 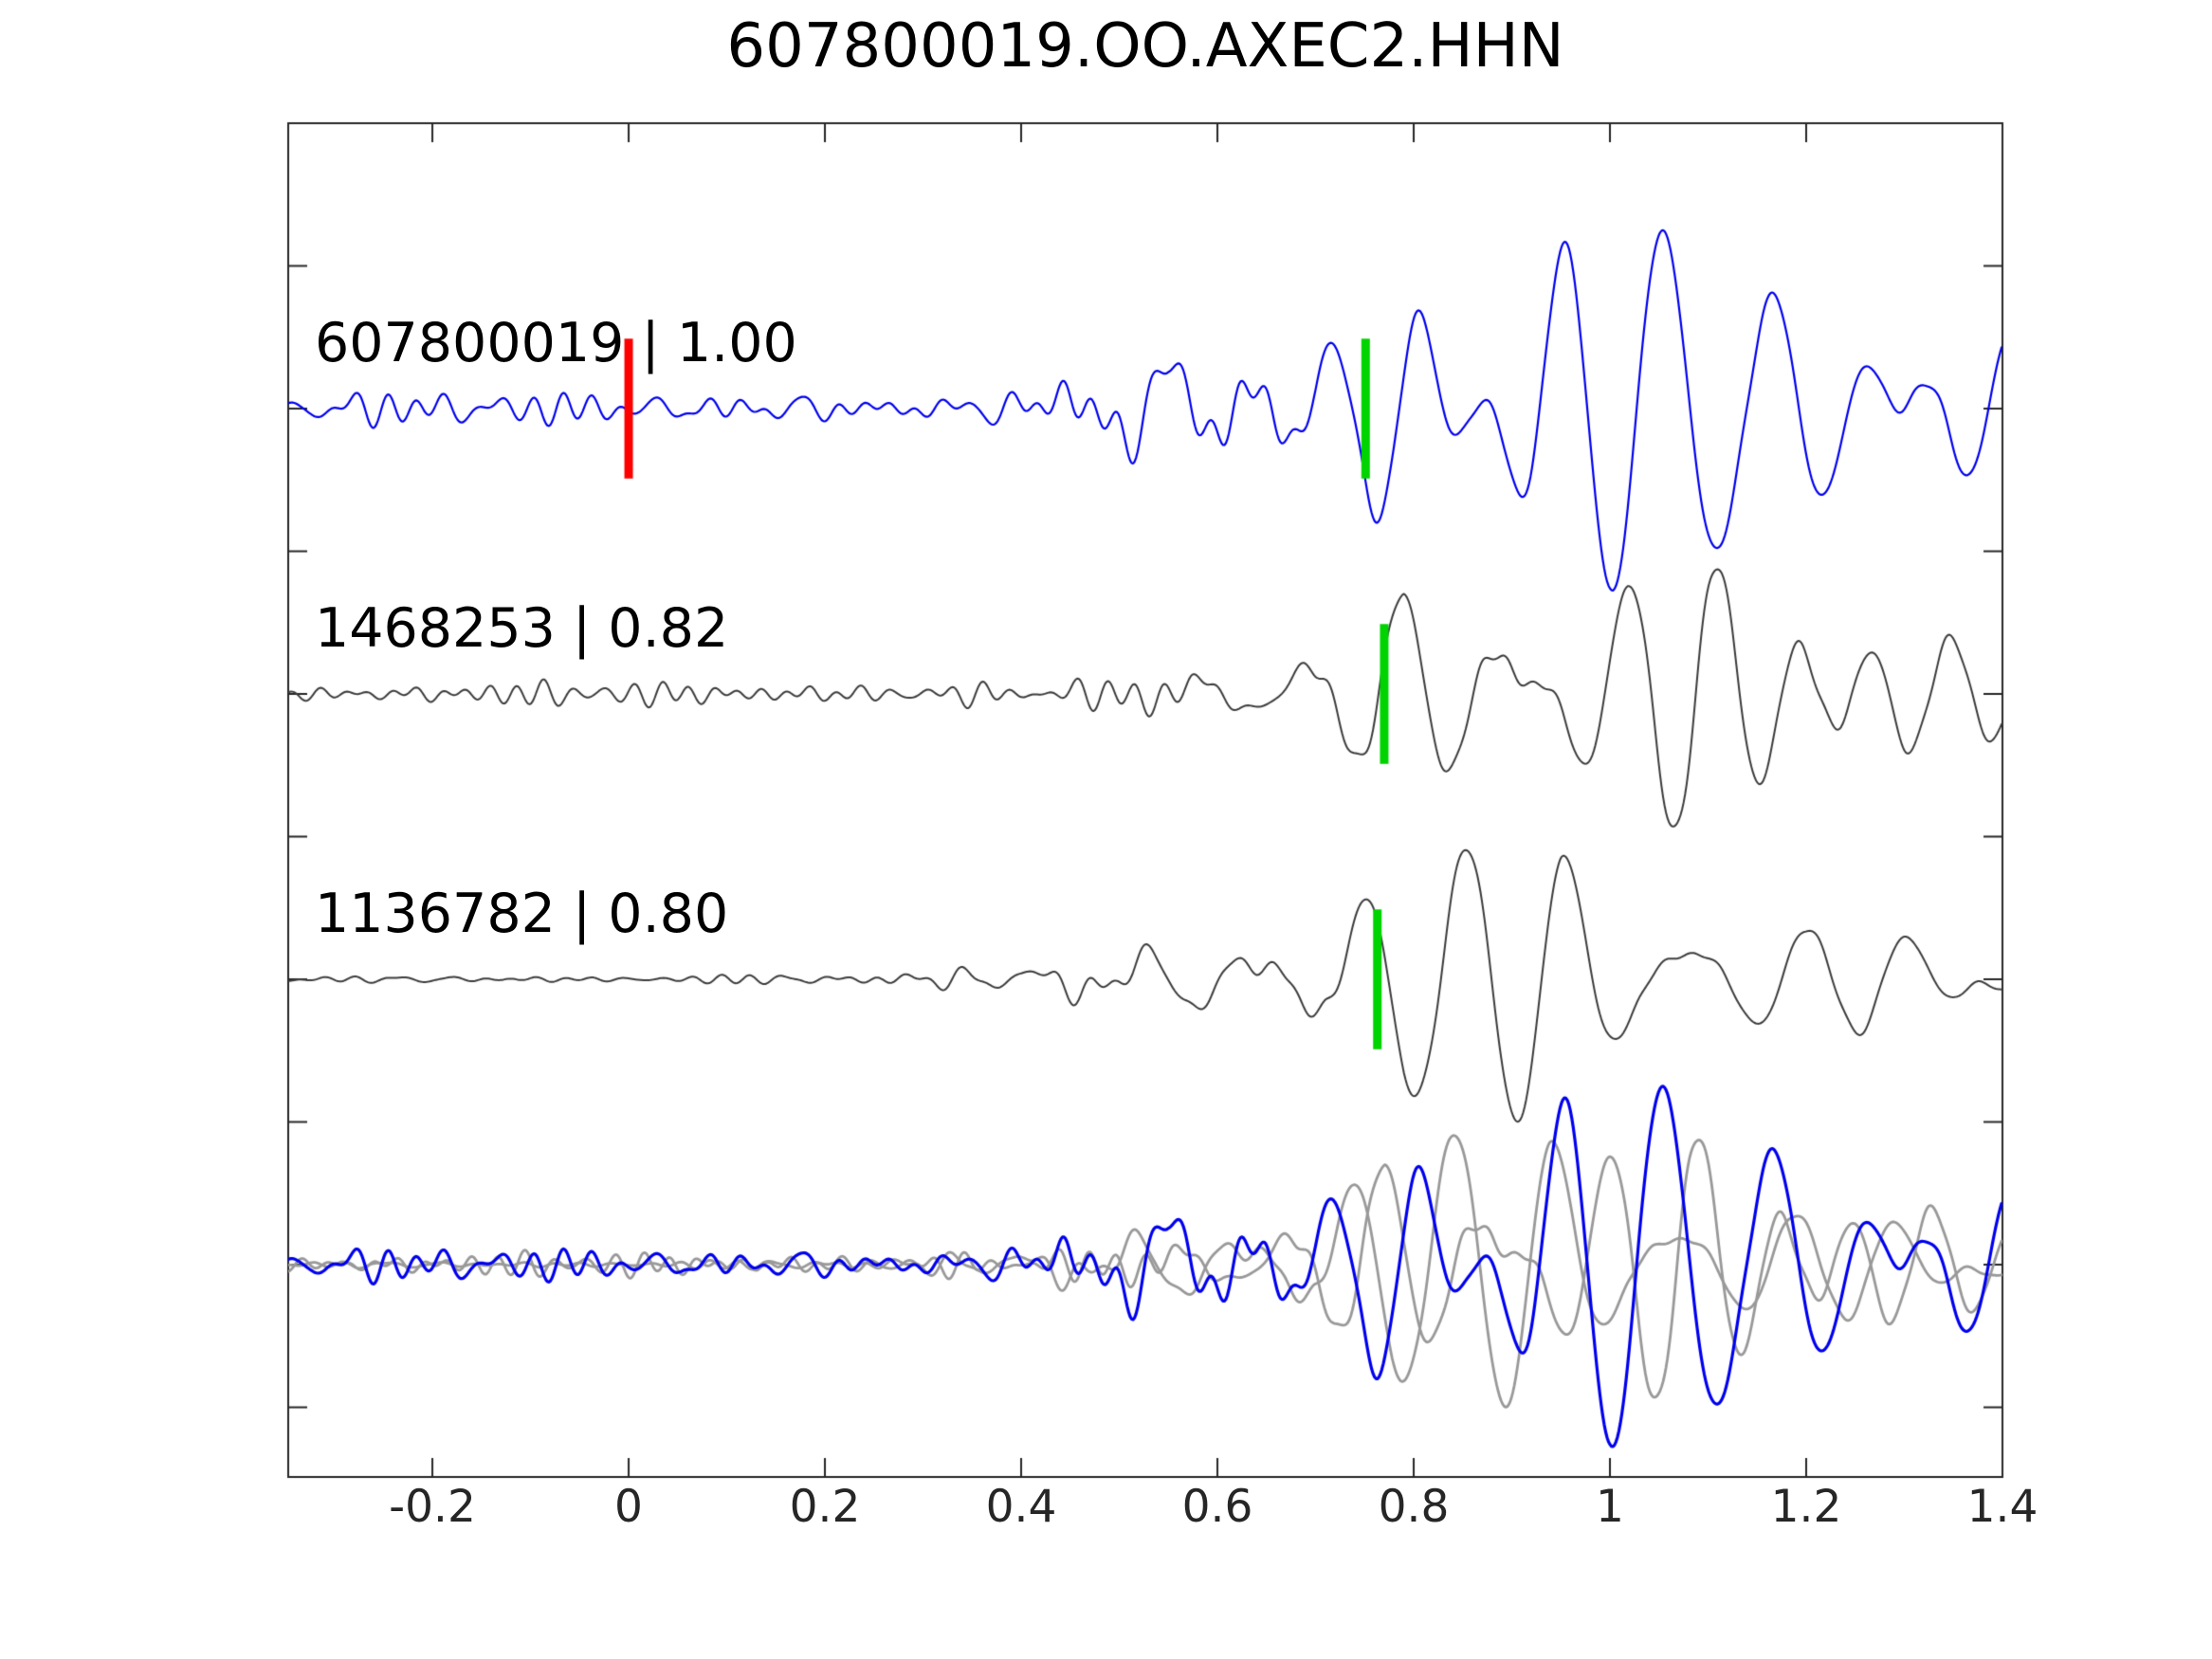 I want to click on x-tick-label: 1.2, so click(x=1806, y=1507).